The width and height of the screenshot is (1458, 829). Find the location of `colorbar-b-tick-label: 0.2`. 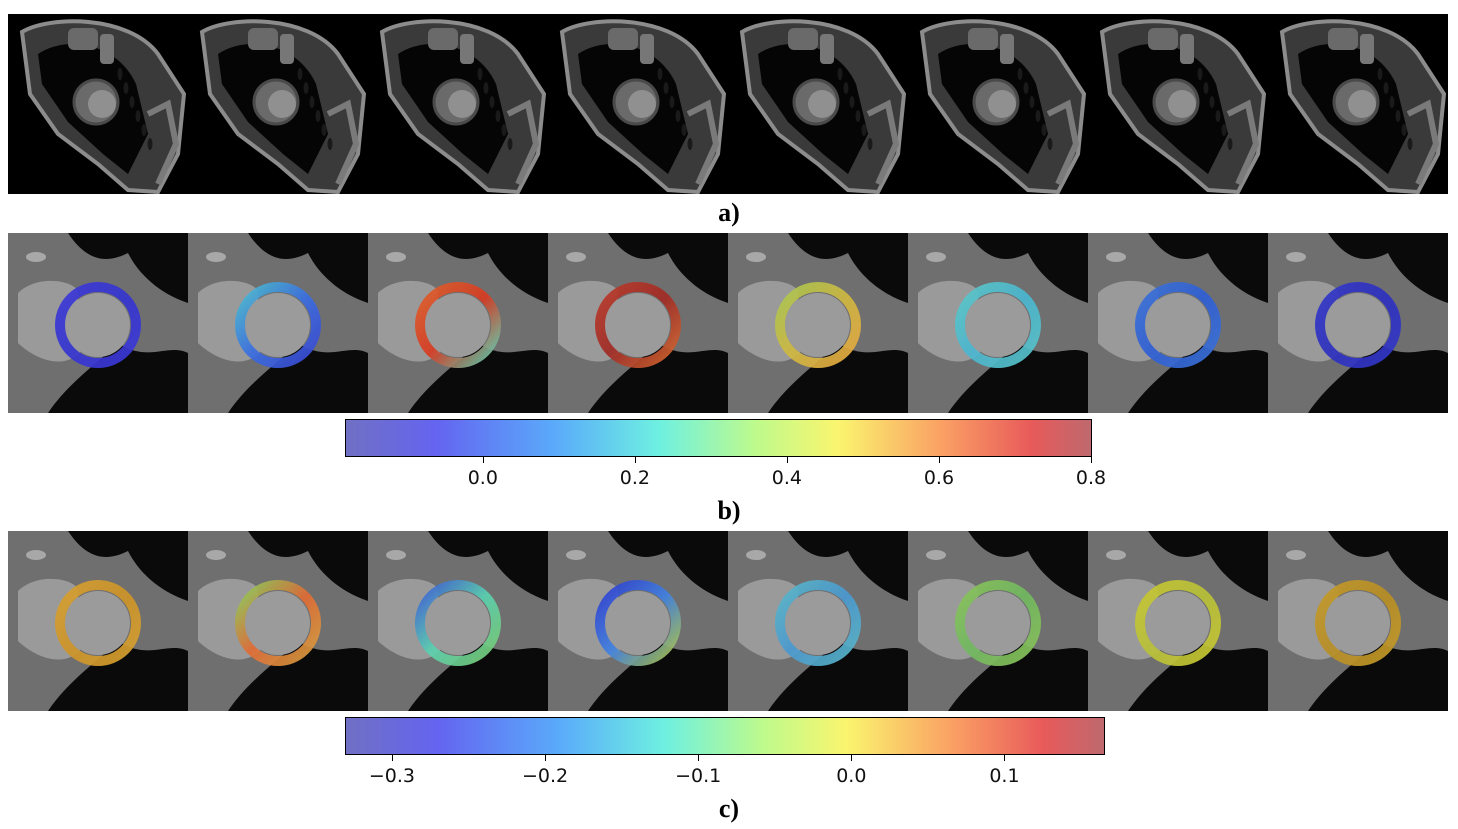

colorbar-b-tick-label: 0.2 is located at coordinates (634, 478).